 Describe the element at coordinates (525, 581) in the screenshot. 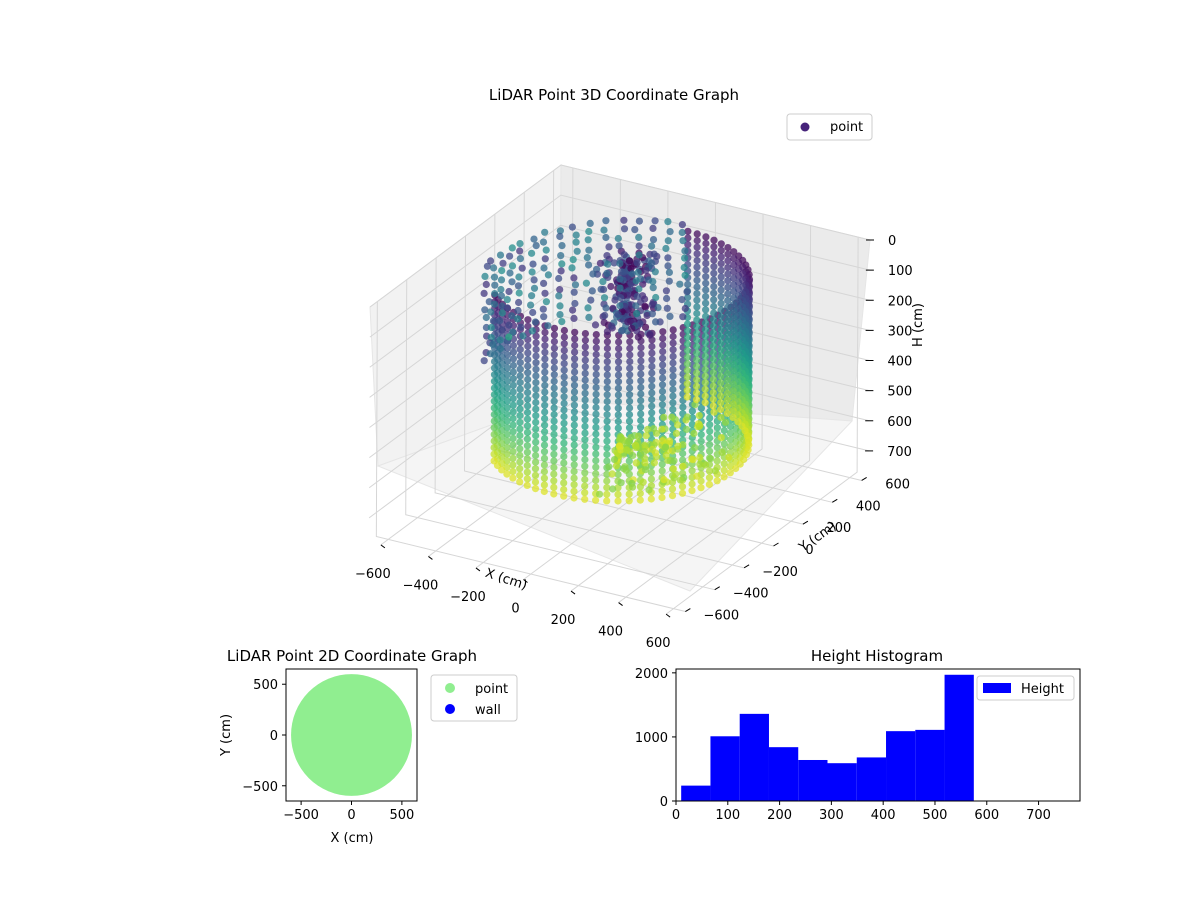

I see `x-tick-mark-3d` at that location.